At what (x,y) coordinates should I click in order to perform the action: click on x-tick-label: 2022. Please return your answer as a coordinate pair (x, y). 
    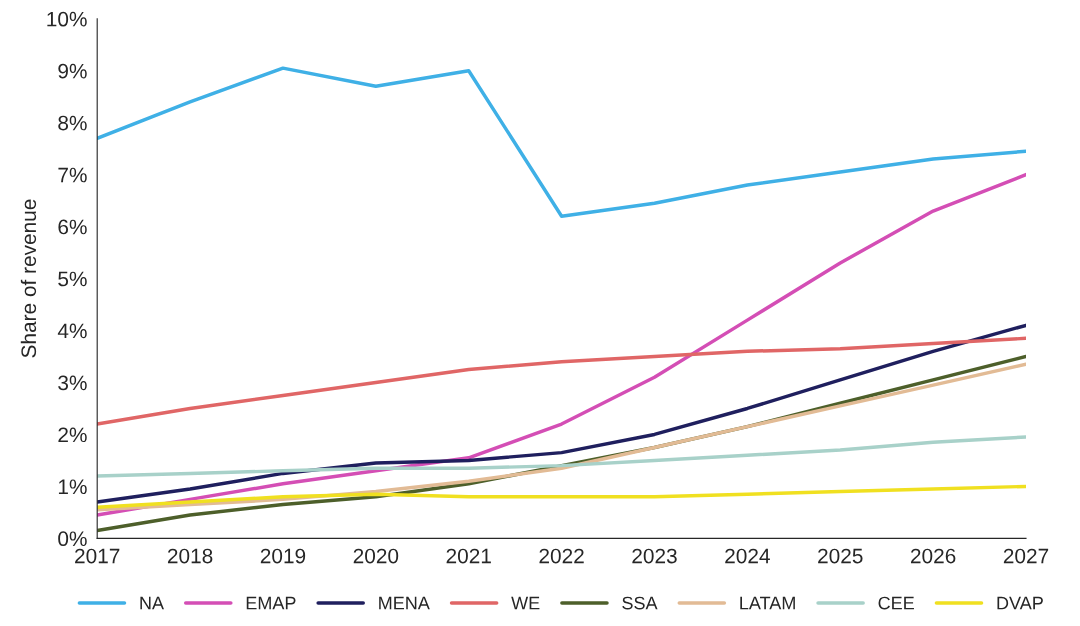
    Looking at the image, I should click on (561, 556).